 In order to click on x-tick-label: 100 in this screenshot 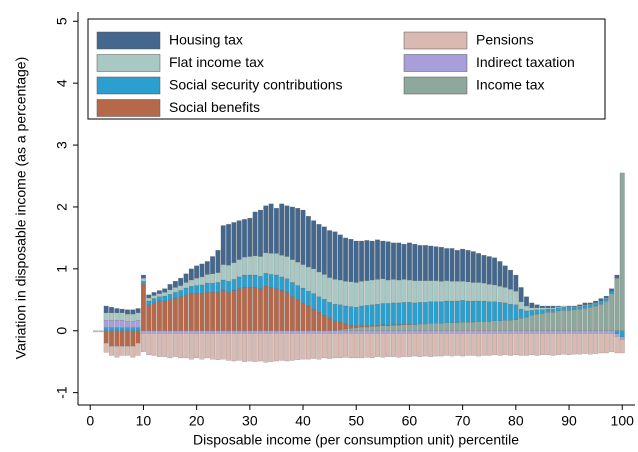, I will do `click(623, 421)`.